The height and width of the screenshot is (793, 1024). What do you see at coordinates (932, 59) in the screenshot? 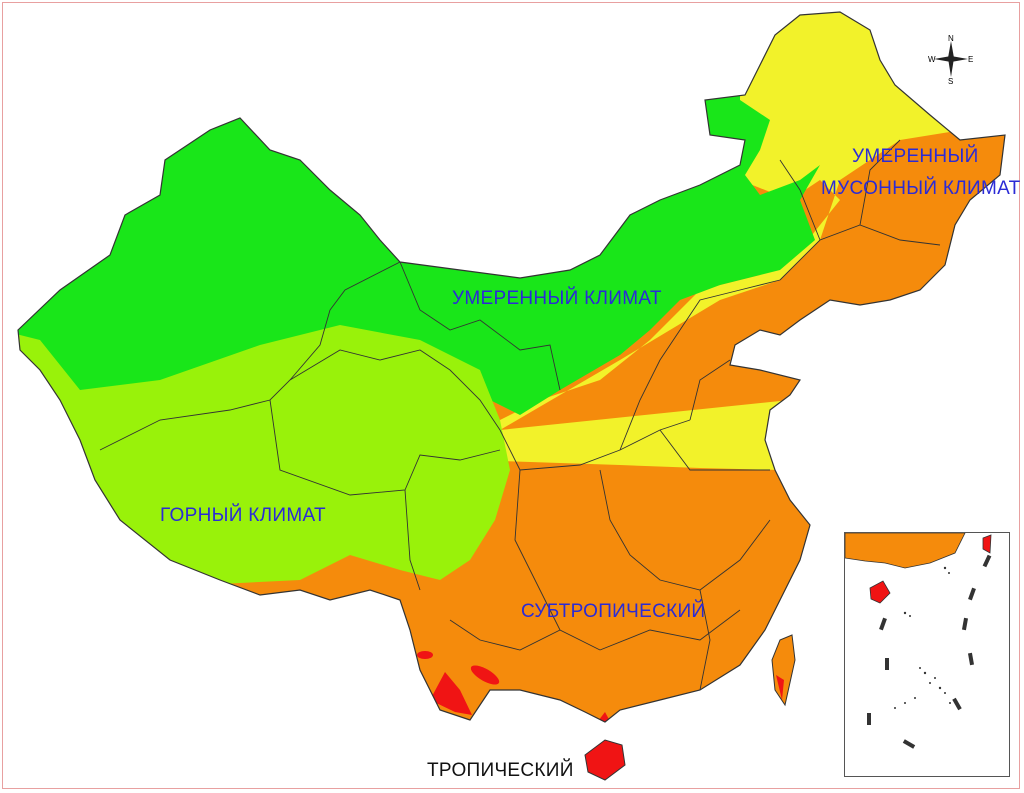
I see `compass-west: W` at bounding box center [932, 59].